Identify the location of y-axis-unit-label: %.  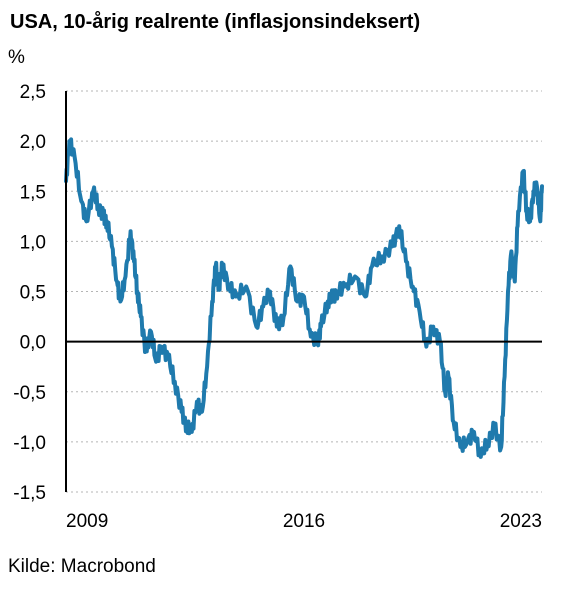
(16, 57).